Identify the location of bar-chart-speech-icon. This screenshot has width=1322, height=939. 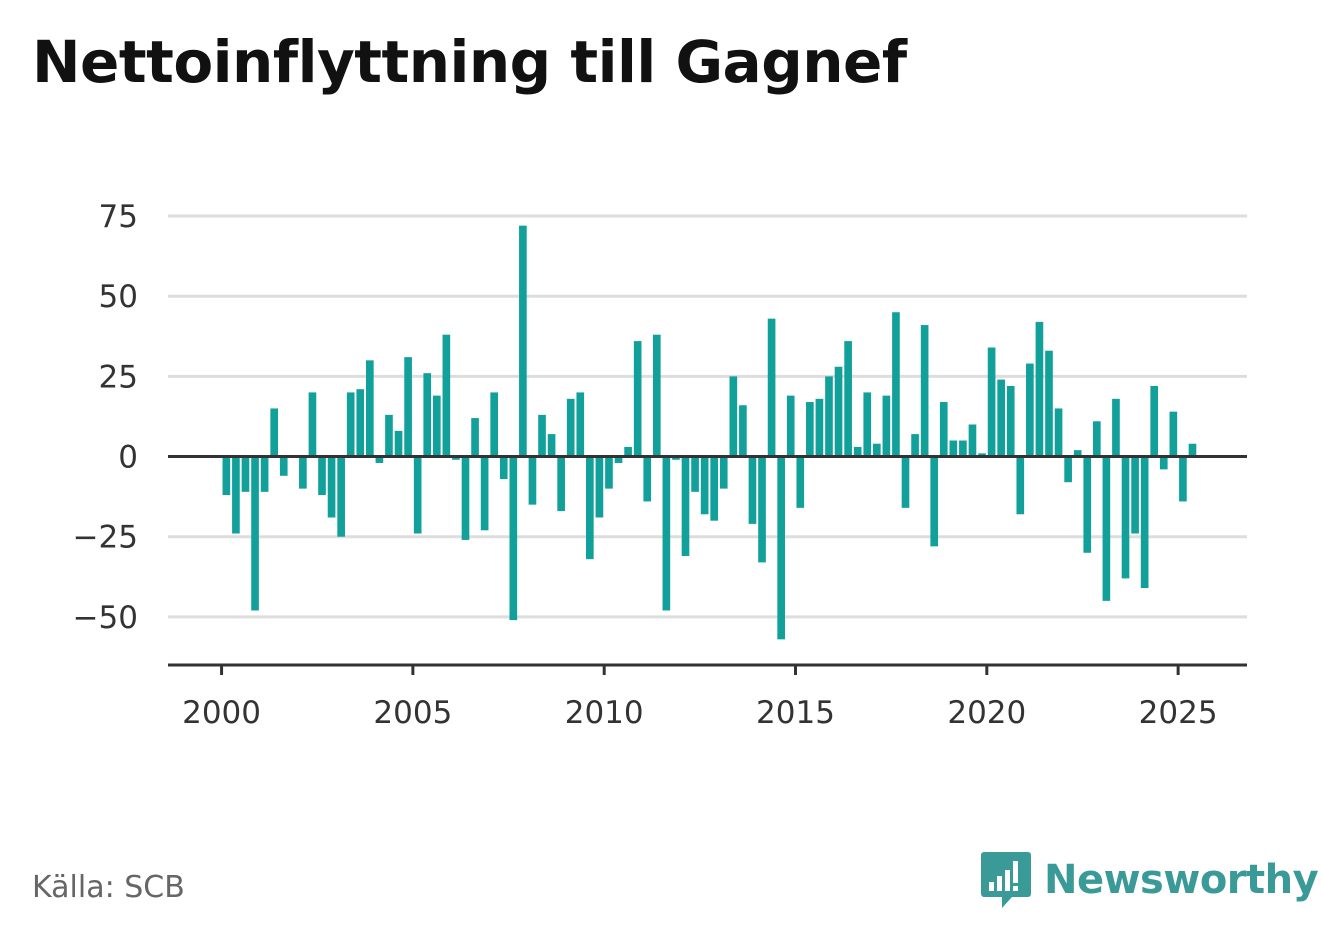
(1006, 880).